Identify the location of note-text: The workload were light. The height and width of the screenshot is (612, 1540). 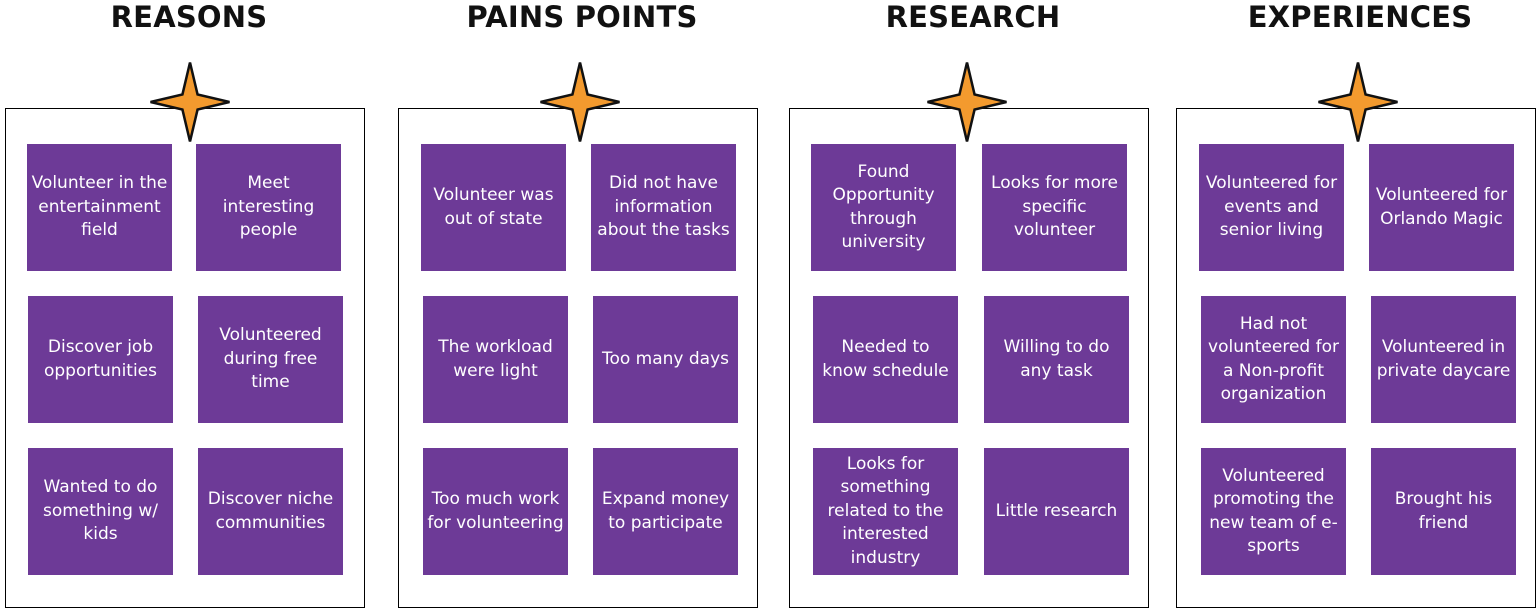
(495, 359).